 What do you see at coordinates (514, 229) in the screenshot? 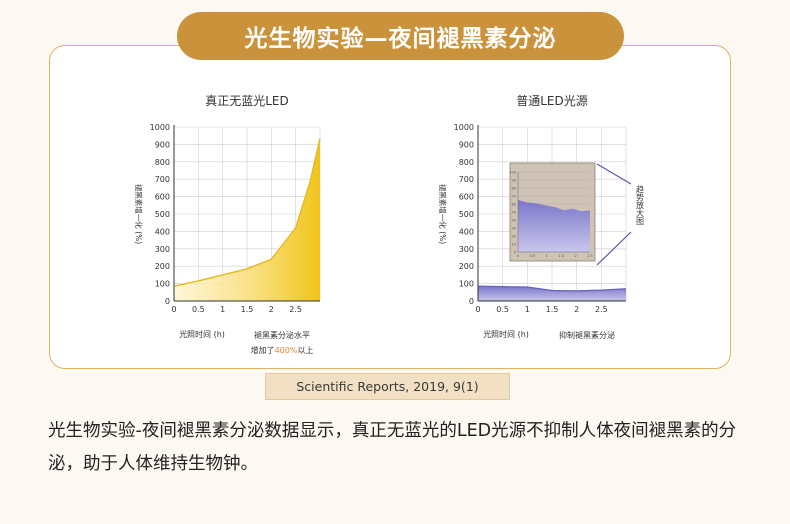
I see `inset-y-tick: 30` at bounding box center [514, 229].